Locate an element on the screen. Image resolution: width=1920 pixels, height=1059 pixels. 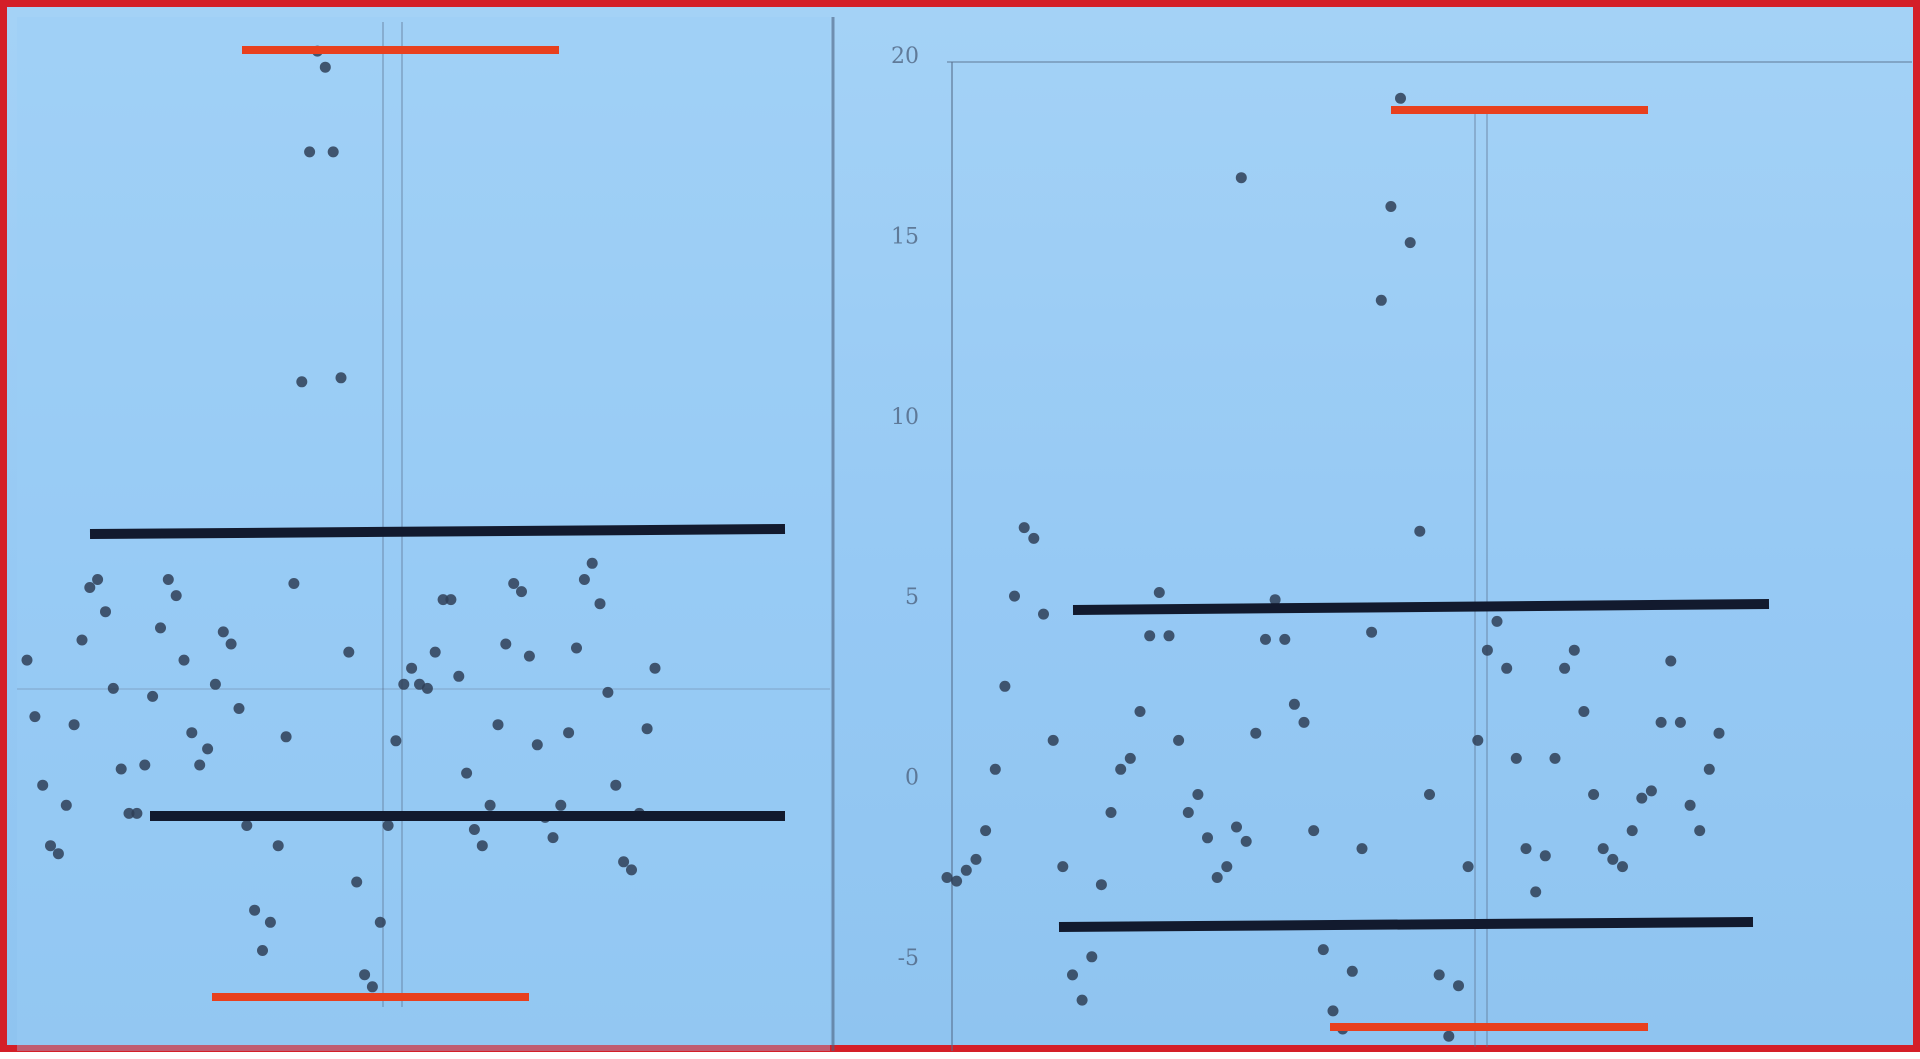
y-tick-label: 15 is located at coordinates (905, 236).